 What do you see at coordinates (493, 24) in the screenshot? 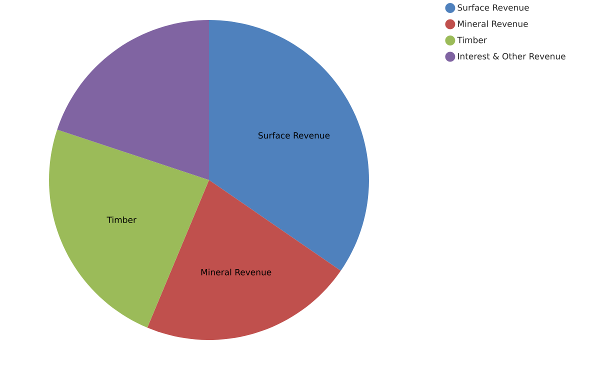
I see `legend-label: Mineral Revenue` at bounding box center [493, 24].